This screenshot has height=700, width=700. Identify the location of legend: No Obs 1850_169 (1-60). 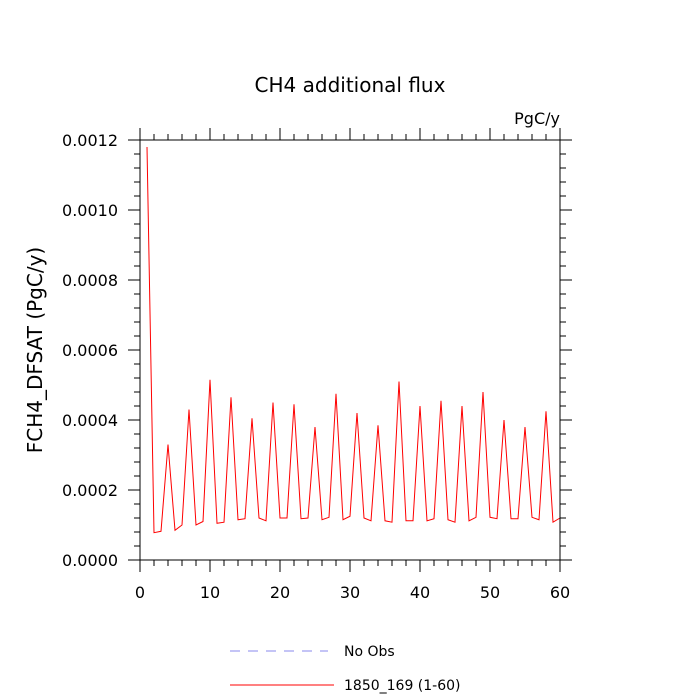
(345, 669).